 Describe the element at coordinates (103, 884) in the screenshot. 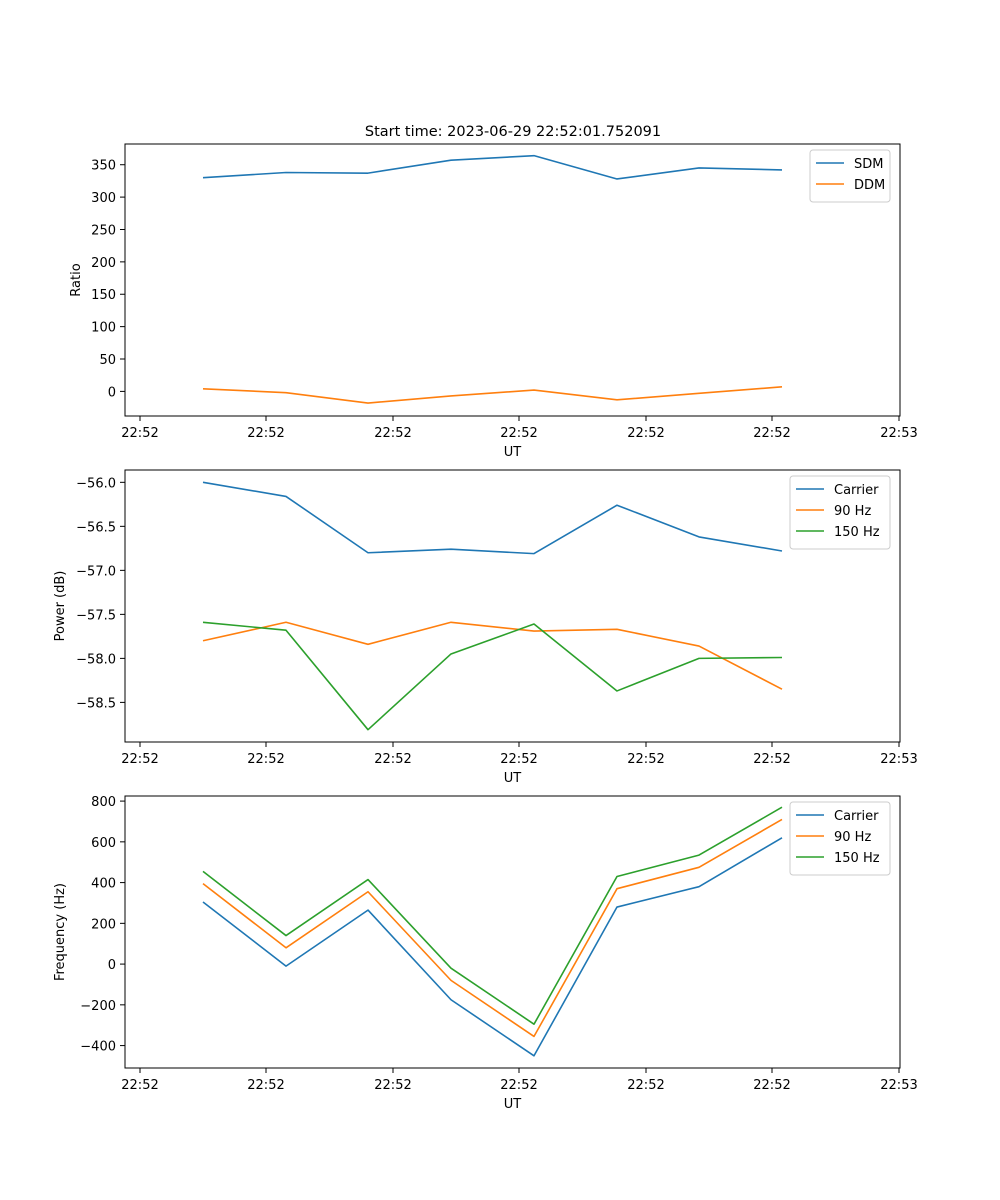

I see `frequency-y-tick-label: 400` at that location.